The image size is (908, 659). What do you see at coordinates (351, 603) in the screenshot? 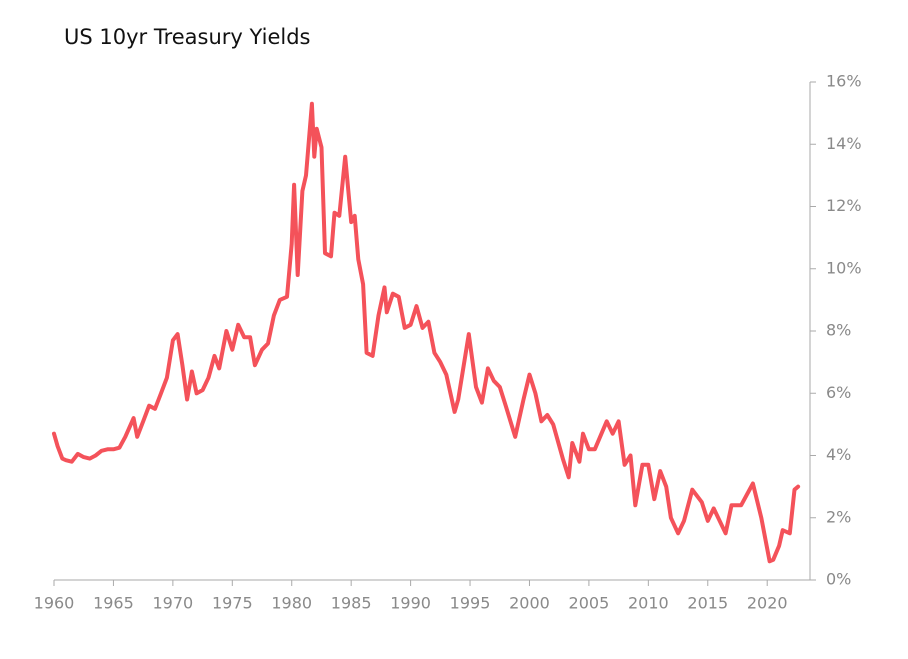
I see `x-tick-label: 1985` at bounding box center [351, 603].